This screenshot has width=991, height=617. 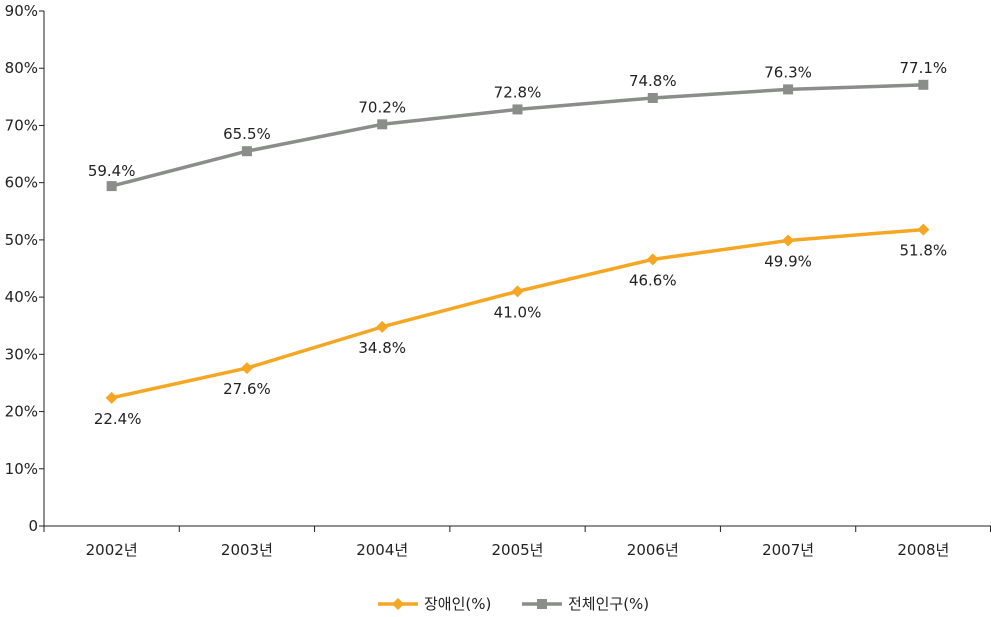 What do you see at coordinates (518, 92) in the screenshot?
I see `data-label: 72.8%` at bounding box center [518, 92].